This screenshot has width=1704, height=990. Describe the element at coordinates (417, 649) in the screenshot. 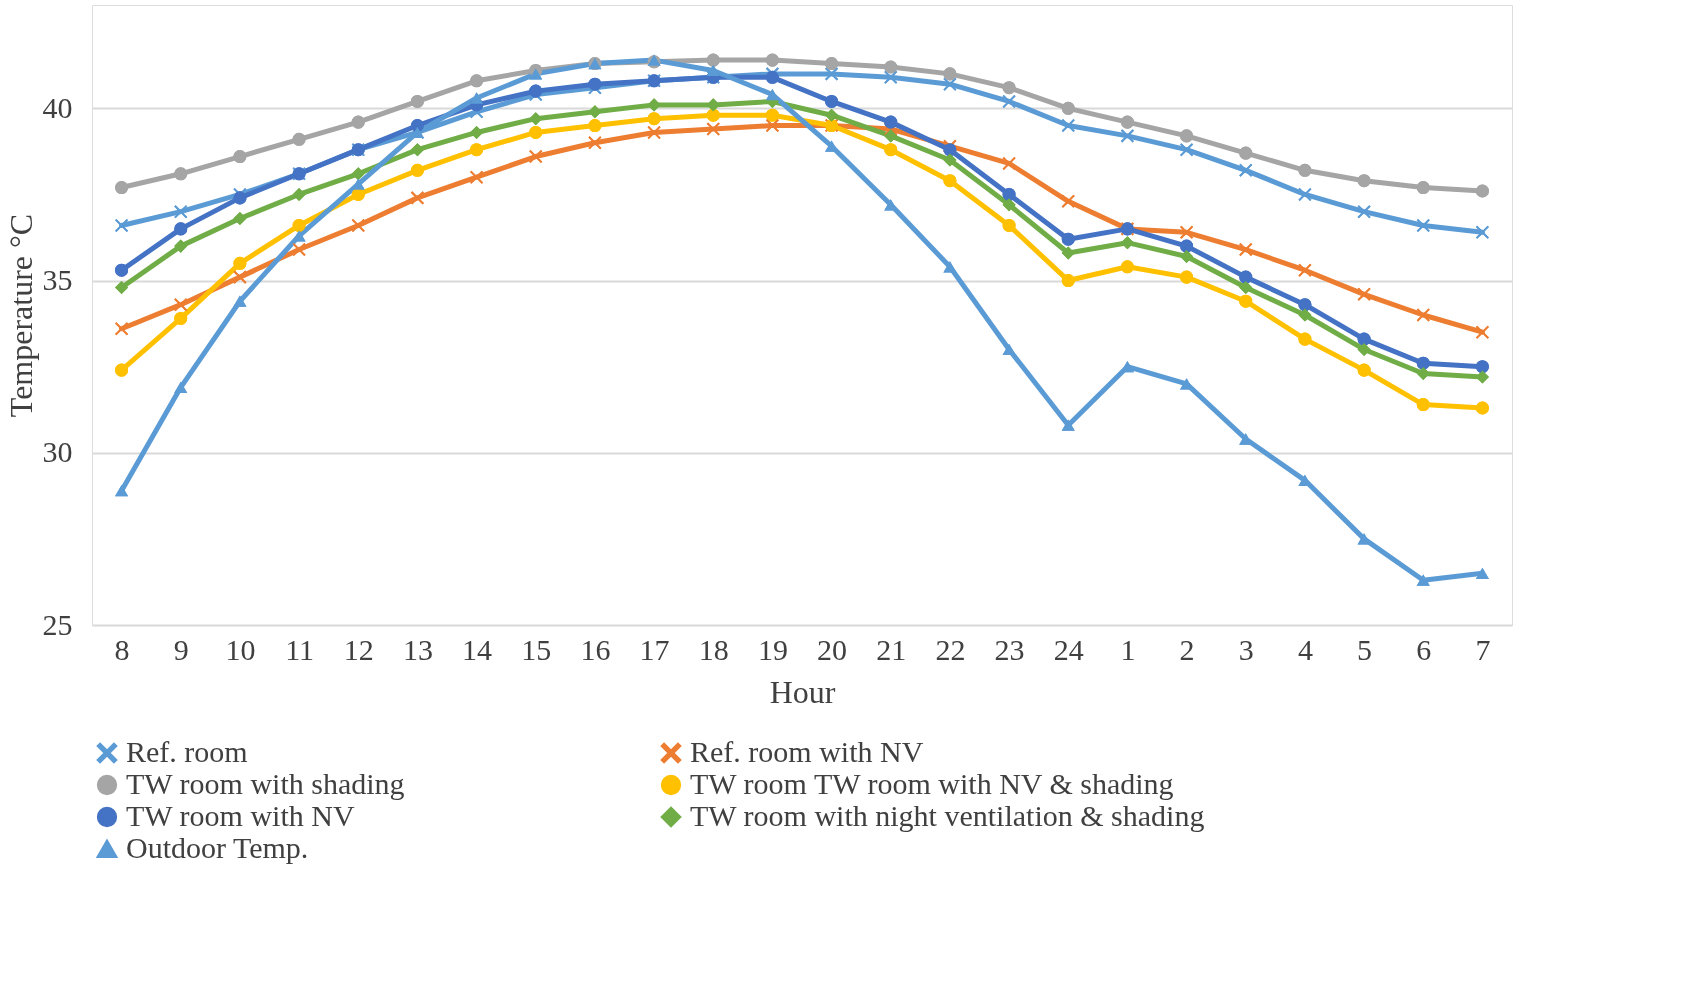

I see `x-tick-label: 13` at that location.